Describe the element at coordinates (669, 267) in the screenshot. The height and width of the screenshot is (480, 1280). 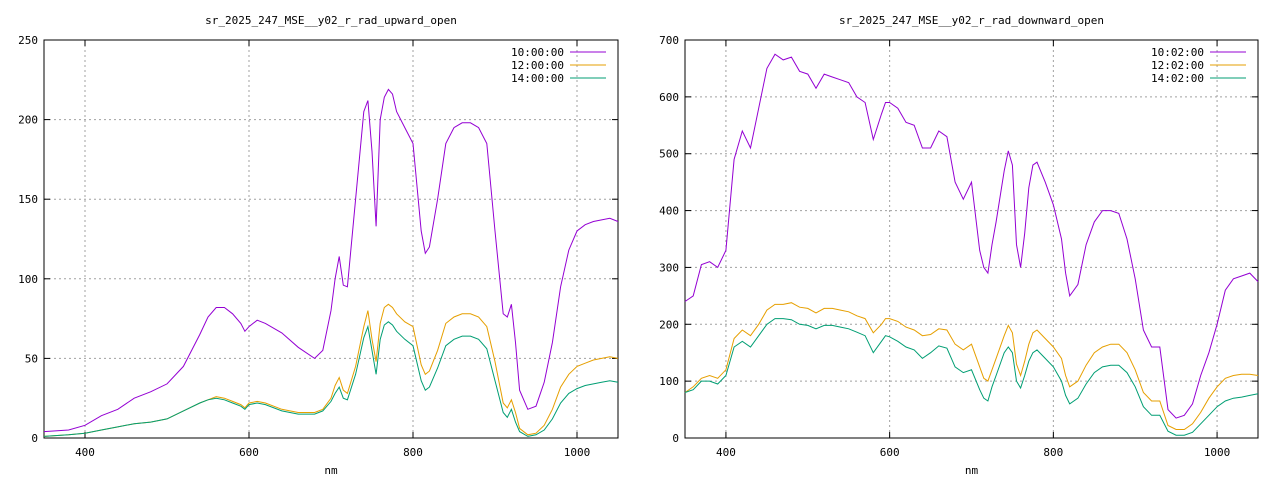
I see `y-tick-label: 300` at that location.